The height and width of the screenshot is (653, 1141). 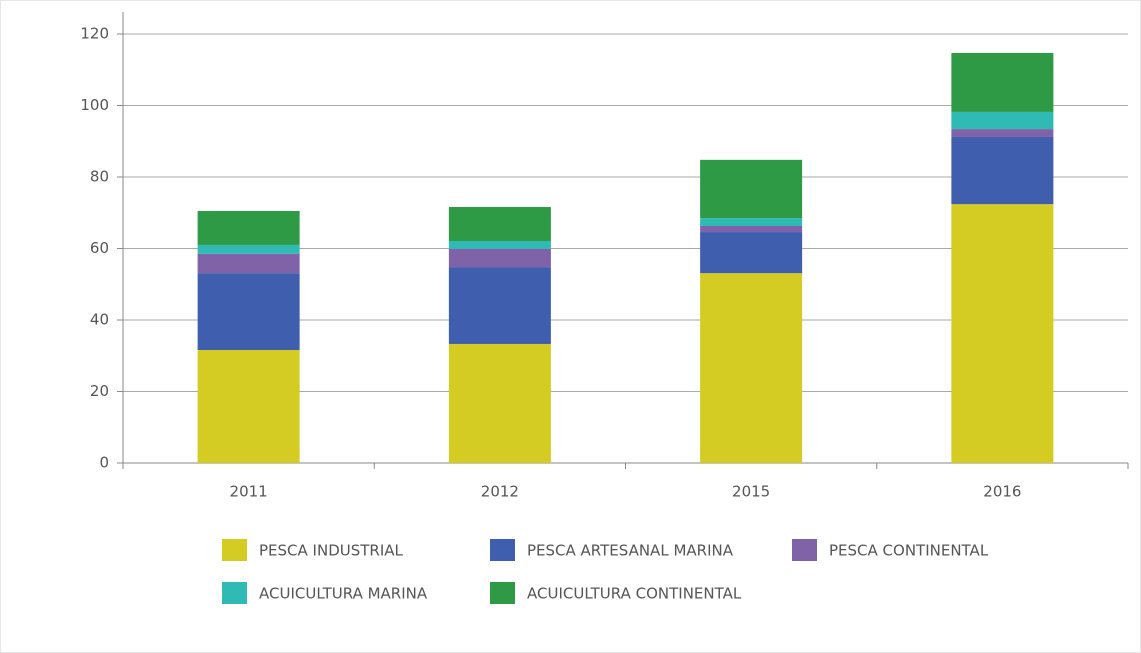 I want to click on x-tick-label: 2012, so click(x=500, y=492).